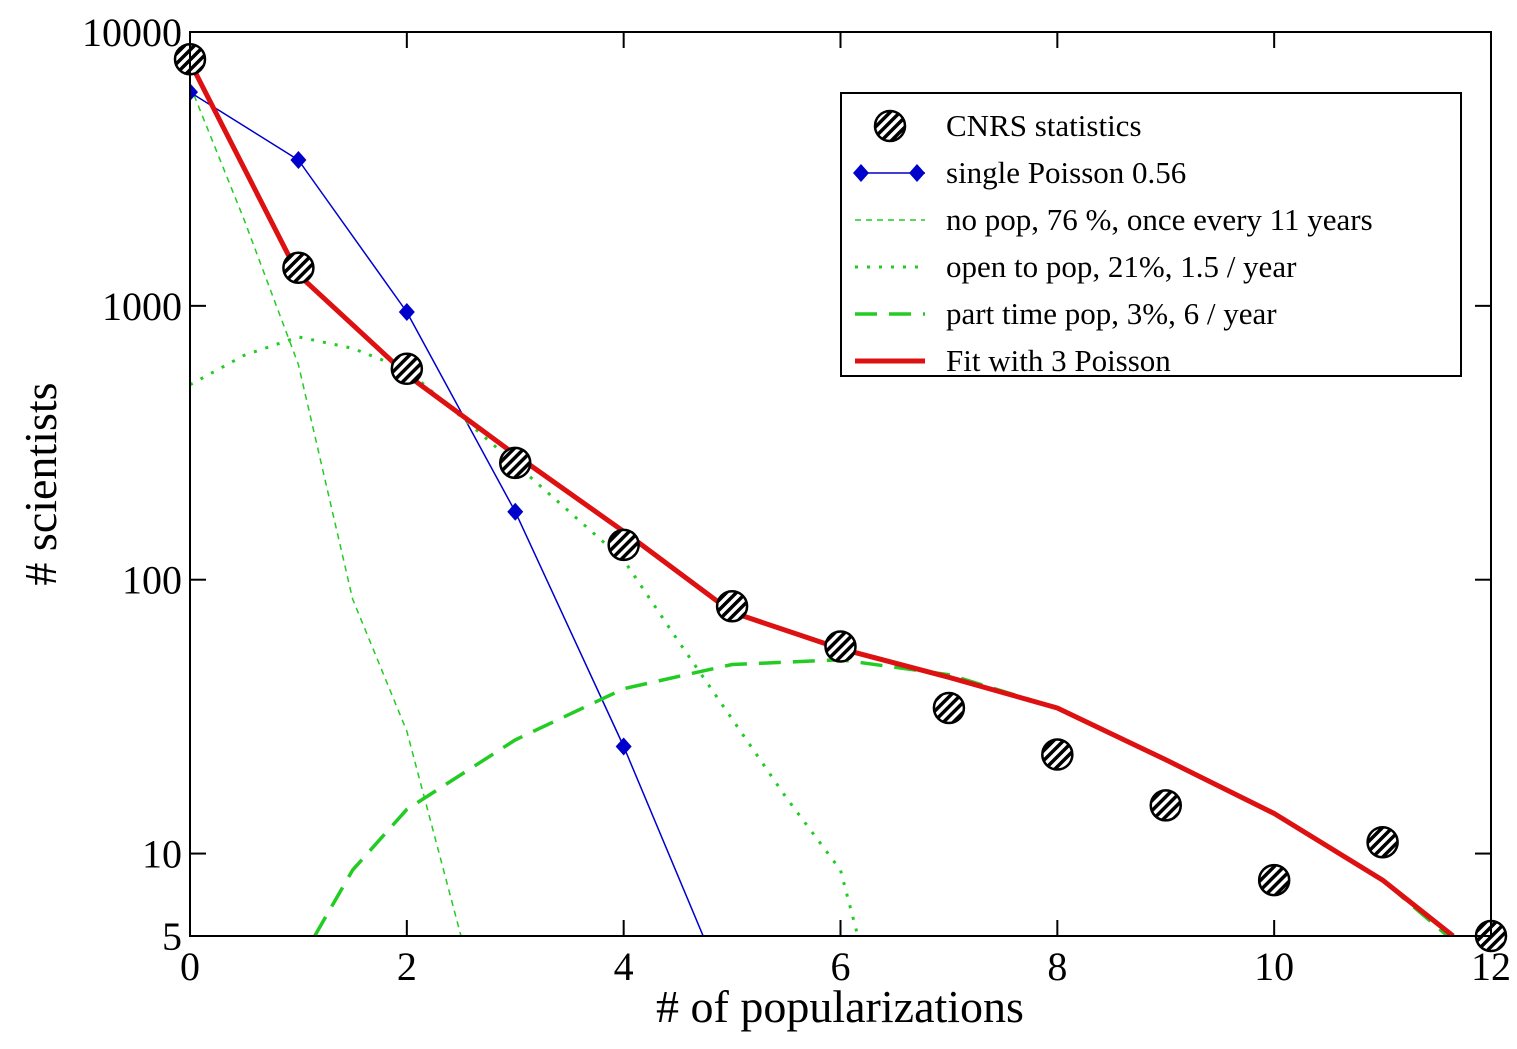 The width and height of the screenshot is (1517, 1049). I want to click on x-axis-label: # of popularizations, so click(840, 1006).